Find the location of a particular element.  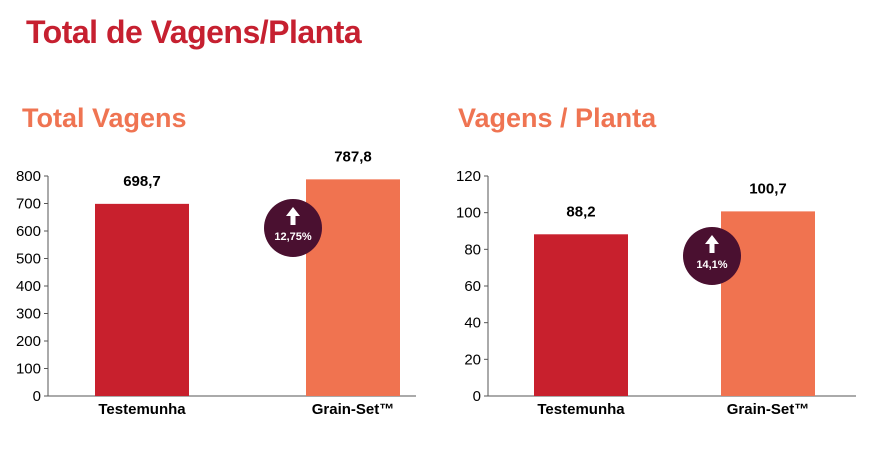

y-tick-label: 300 is located at coordinates (28, 314).